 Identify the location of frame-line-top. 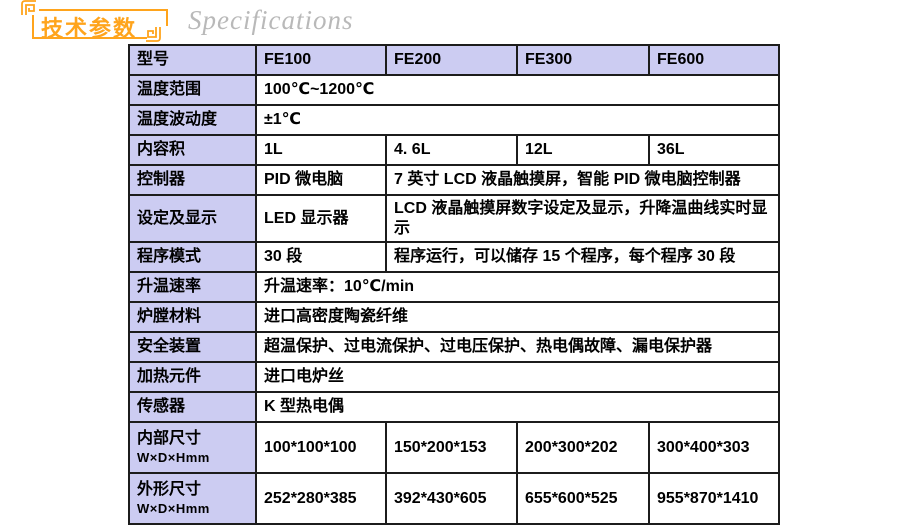
(103, 10).